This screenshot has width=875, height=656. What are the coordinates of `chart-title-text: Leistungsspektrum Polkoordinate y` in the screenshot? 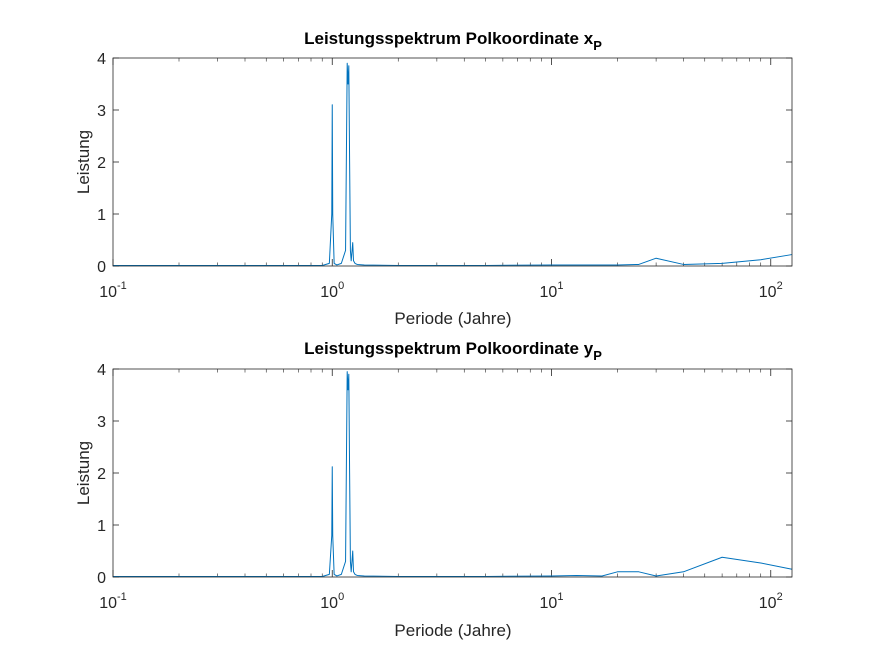 It's located at (449, 348).